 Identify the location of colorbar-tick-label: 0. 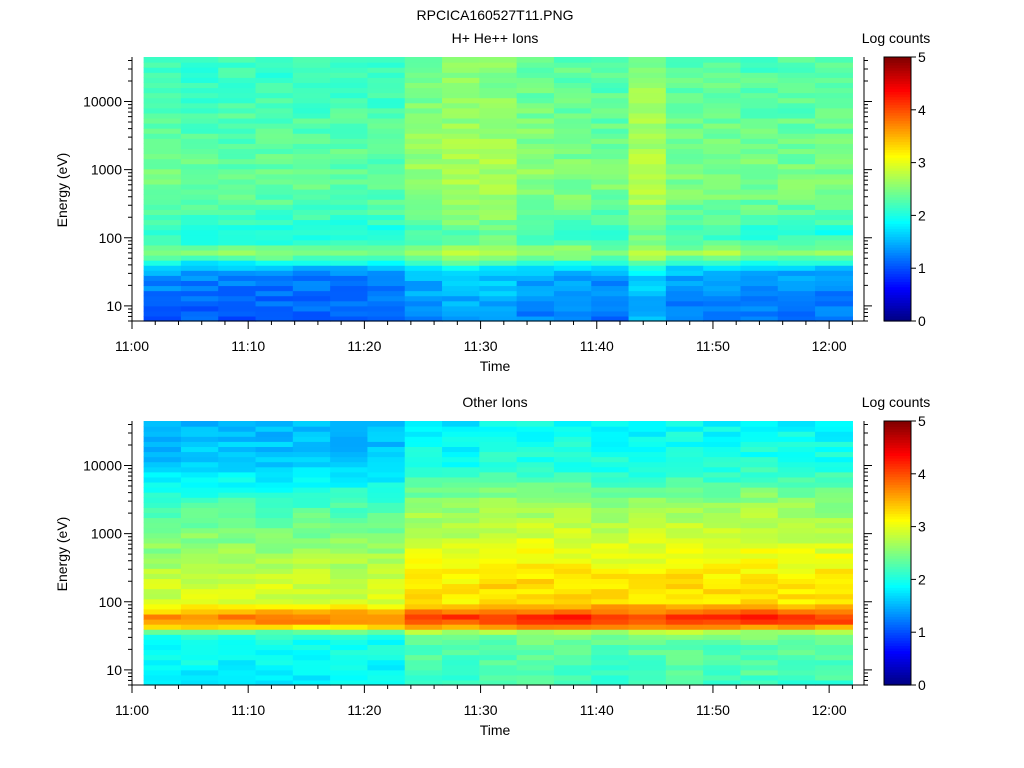
(922, 321).